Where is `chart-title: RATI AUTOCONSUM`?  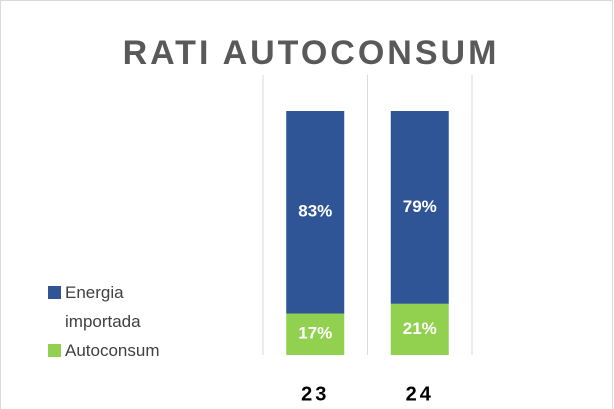 chart-title: RATI AUTOCONSUM is located at coordinates (311, 53).